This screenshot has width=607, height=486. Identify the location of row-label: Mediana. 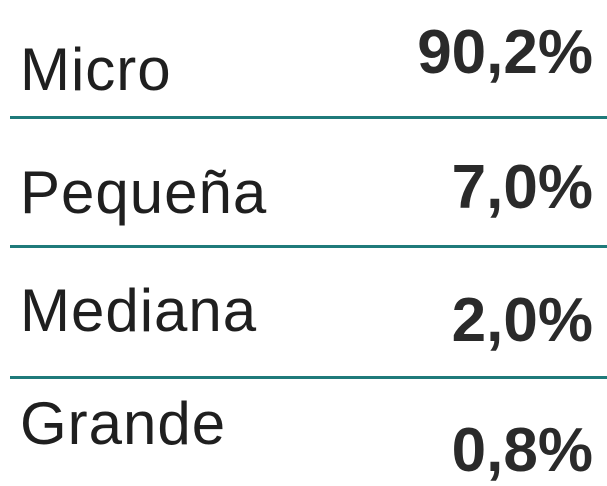
(139, 310).